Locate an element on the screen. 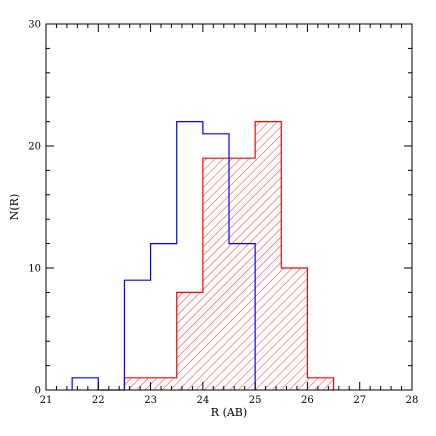  x-tick-label: 24 is located at coordinates (202, 400).